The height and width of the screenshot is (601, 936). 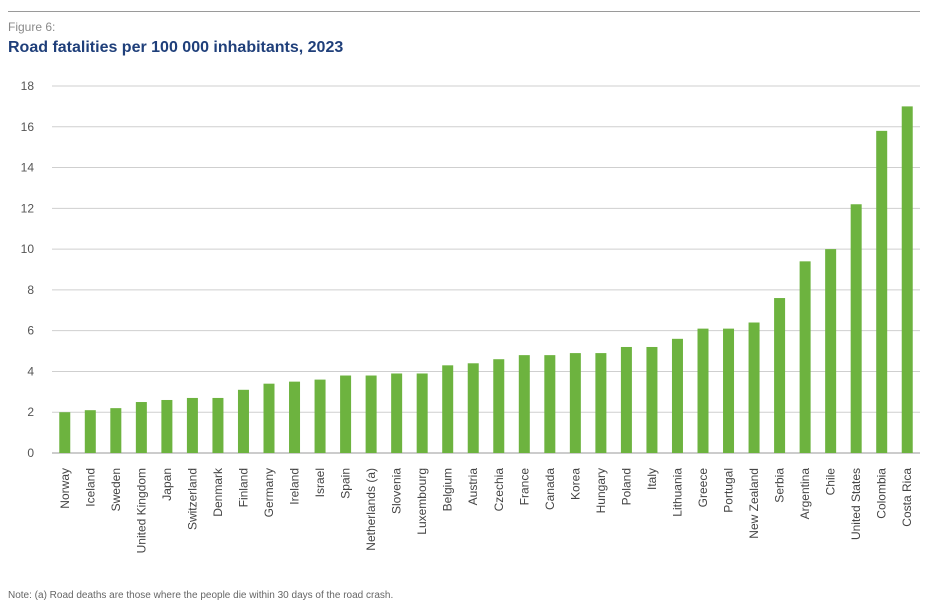 What do you see at coordinates (448, 489) in the screenshot?
I see `x-tick-label: Belgium` at bounding box center [448, 489].